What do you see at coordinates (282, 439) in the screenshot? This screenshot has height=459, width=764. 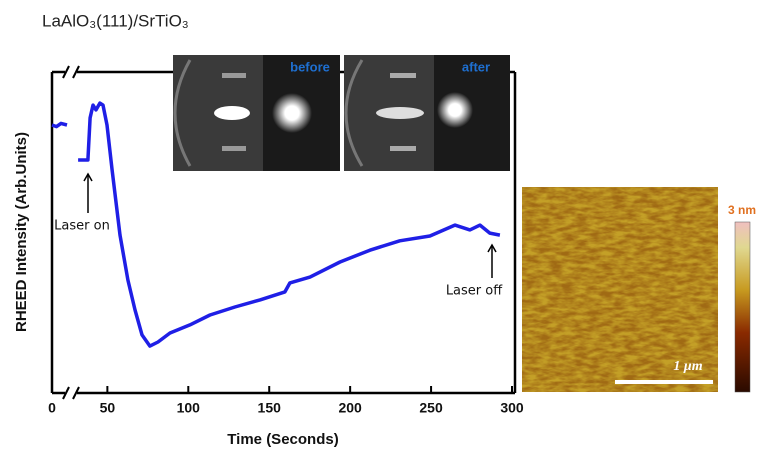 I see `x-axis-label: Time (Seconds)` at bounding box center [282, 439].